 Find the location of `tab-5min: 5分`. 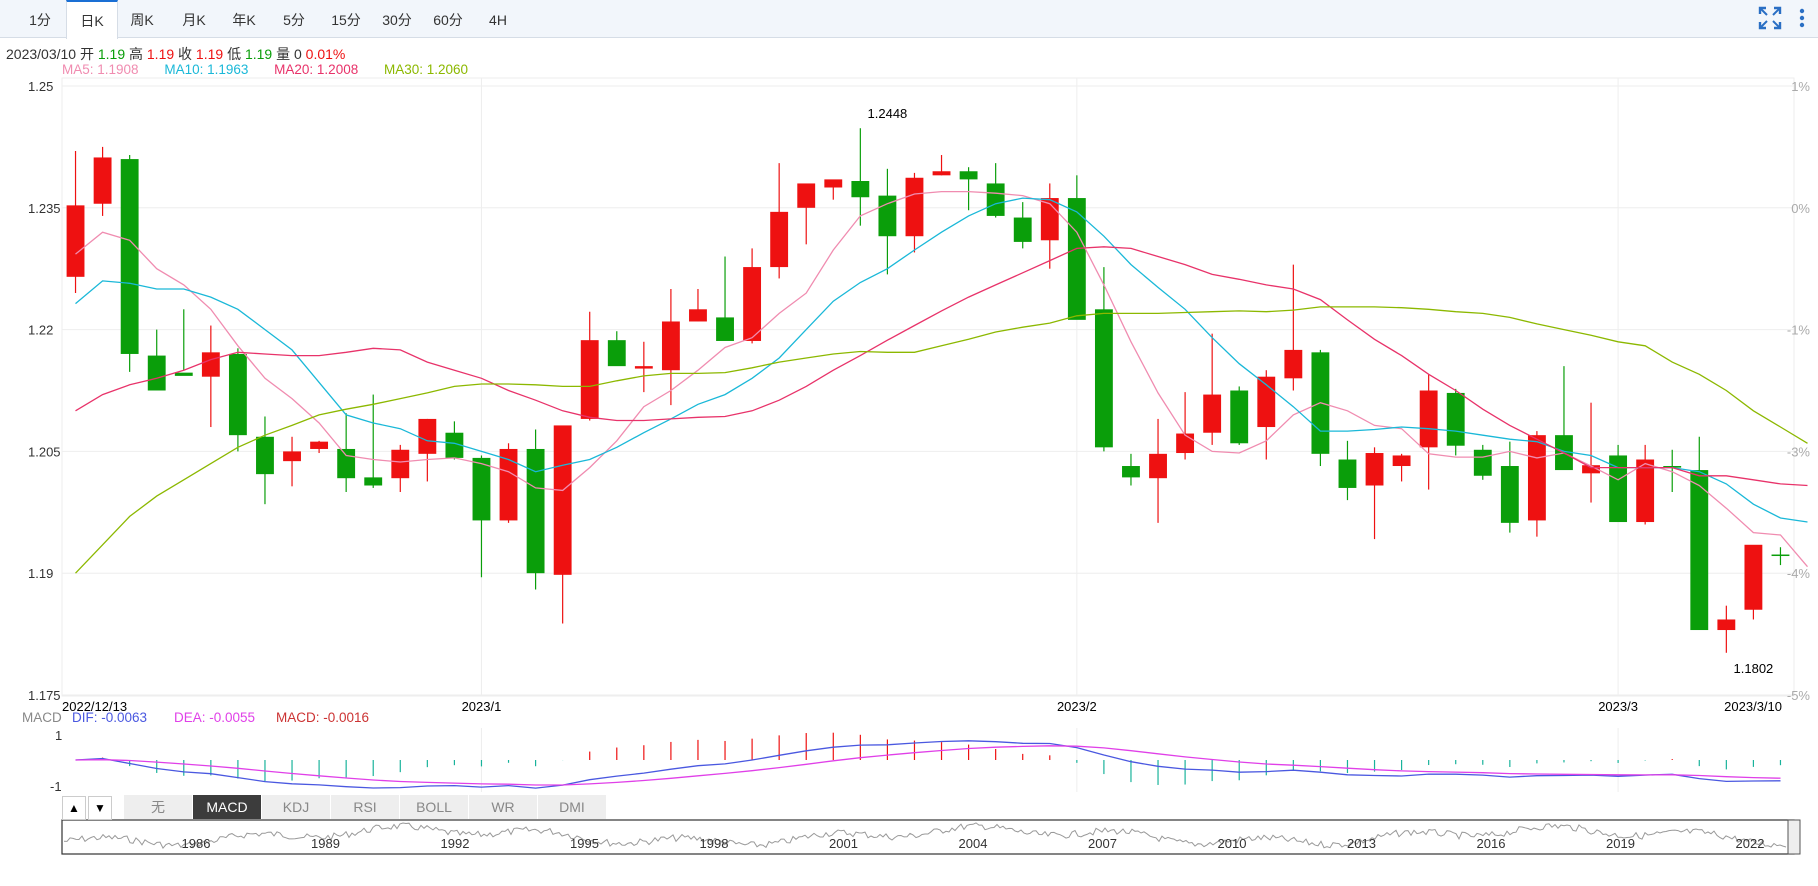

tab-5min: 5分 is located at coordinates (294, 20).